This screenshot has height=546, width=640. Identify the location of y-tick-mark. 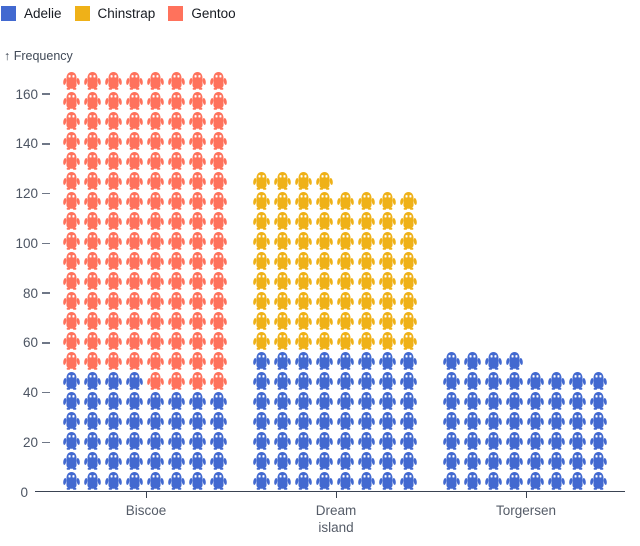
(46, 193).